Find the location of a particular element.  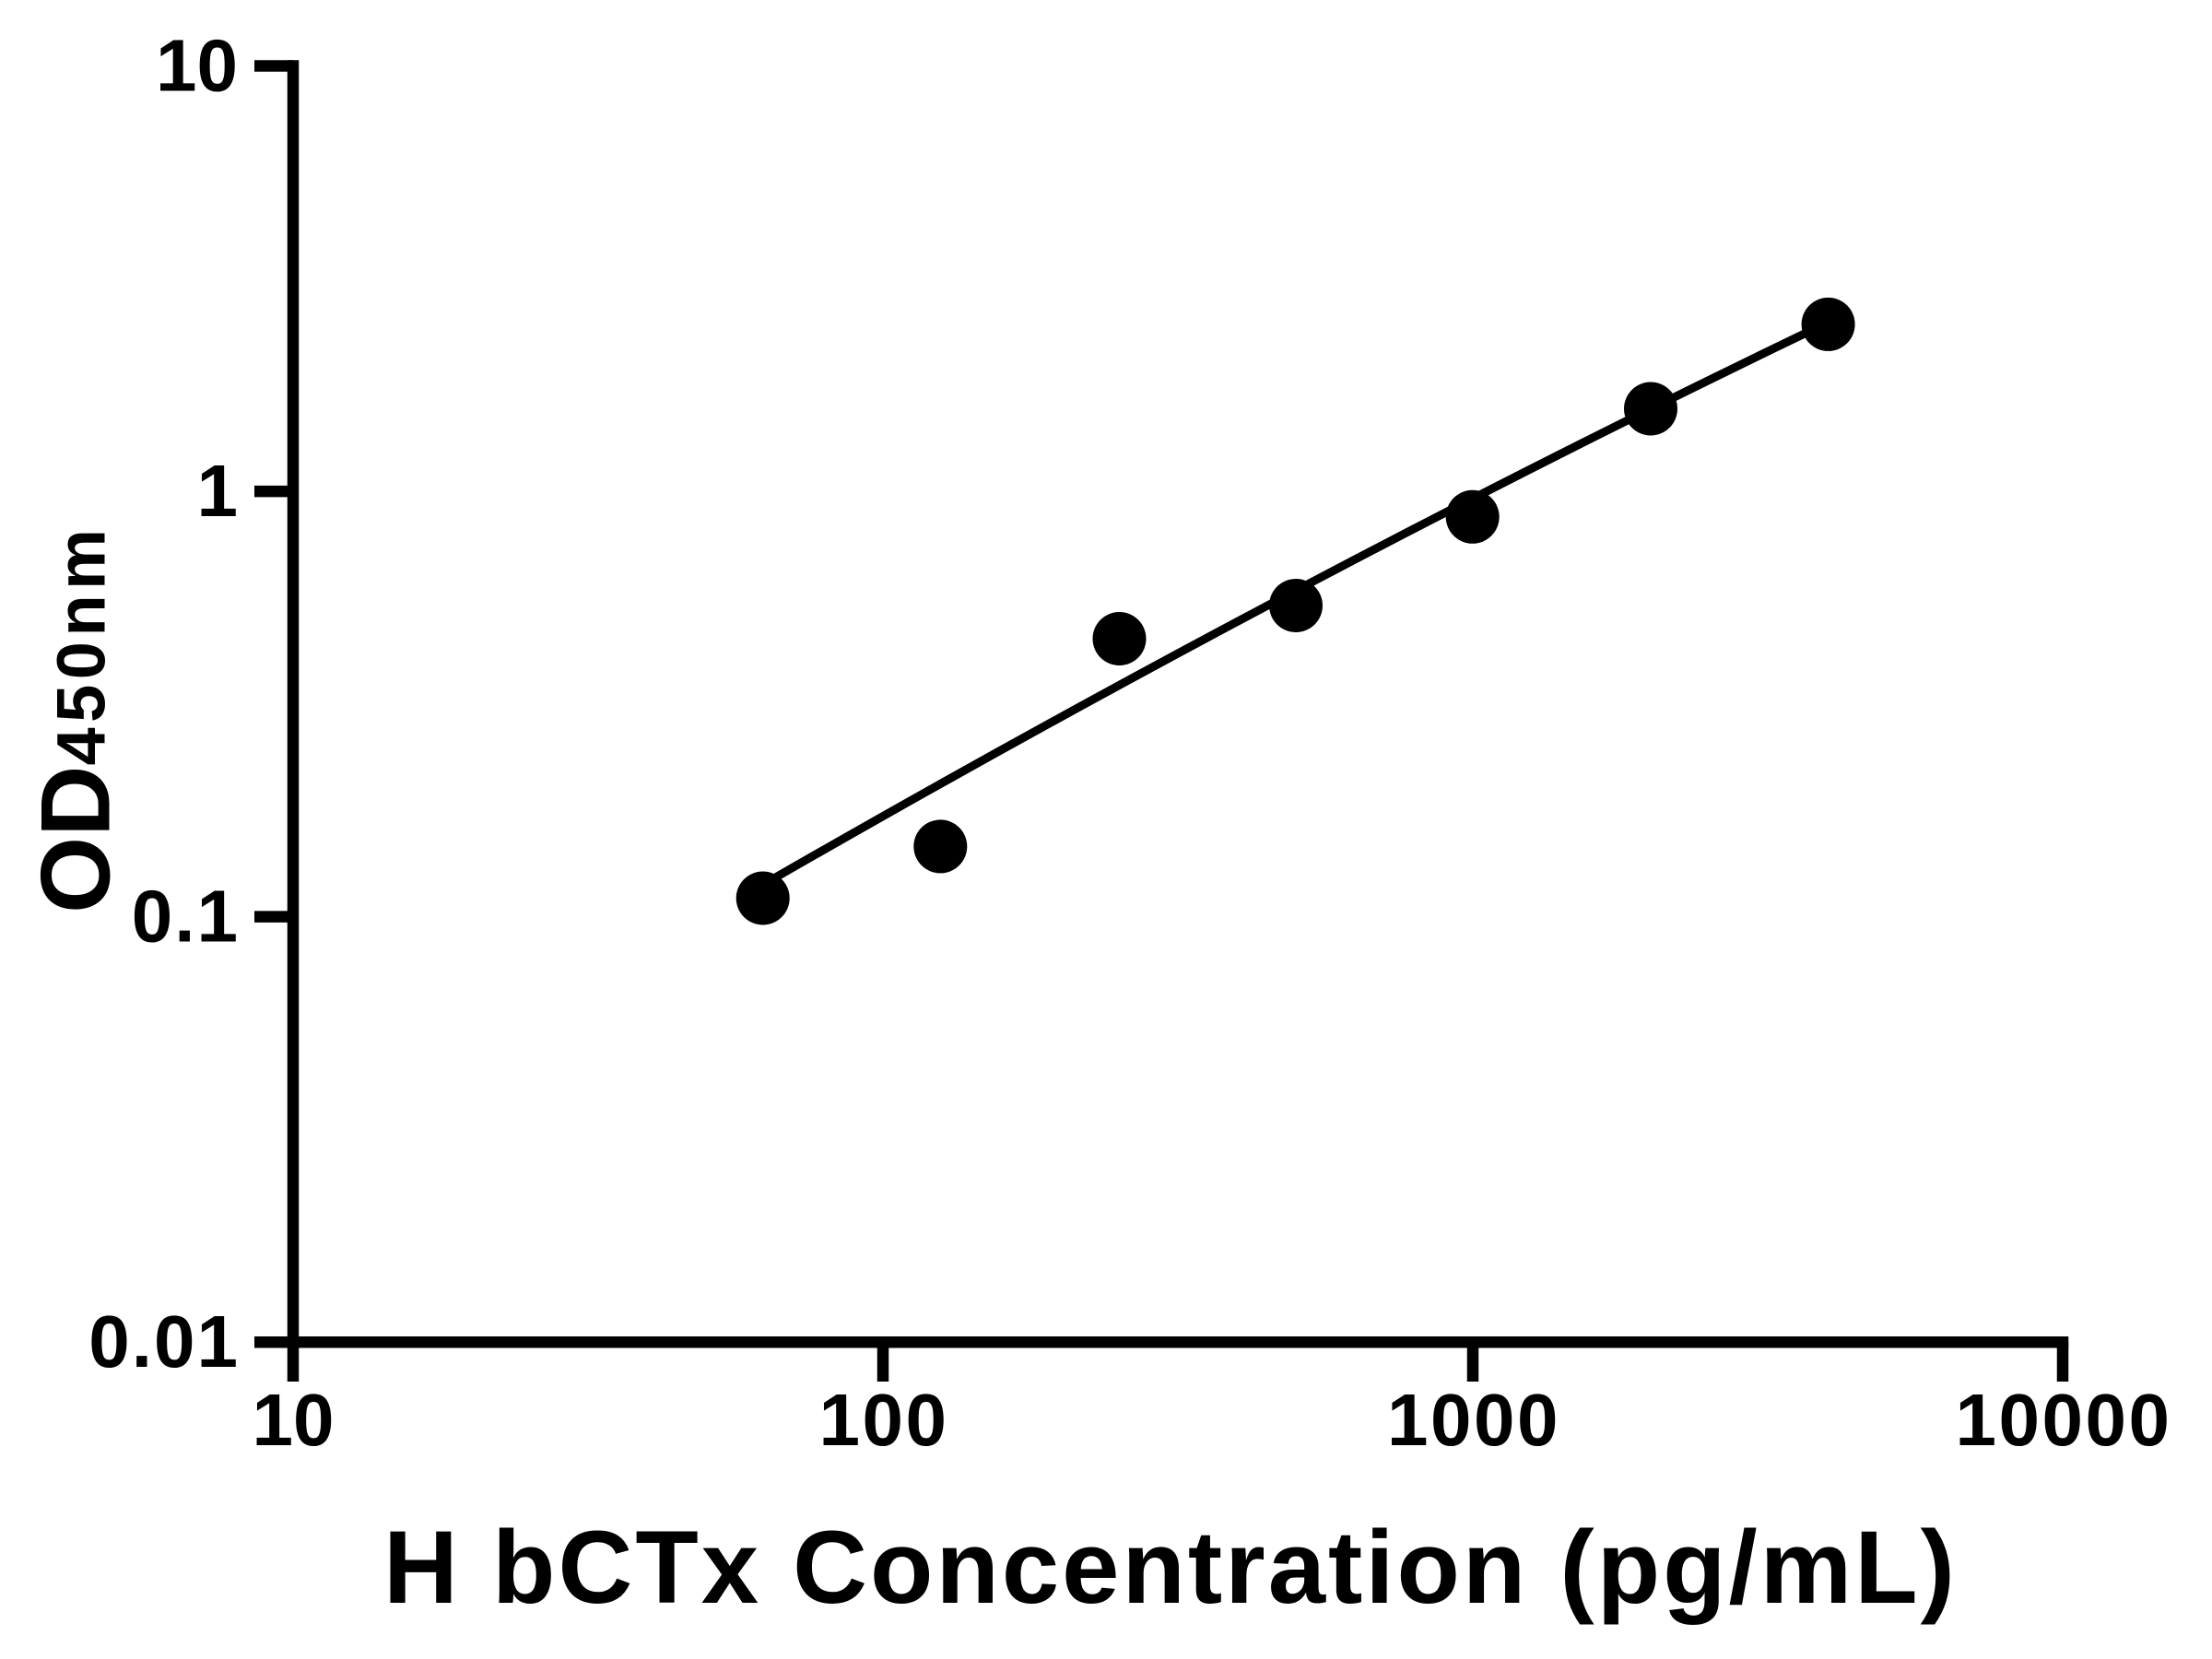

svg-text: 0.01 is located at coordinates (164, 1341).